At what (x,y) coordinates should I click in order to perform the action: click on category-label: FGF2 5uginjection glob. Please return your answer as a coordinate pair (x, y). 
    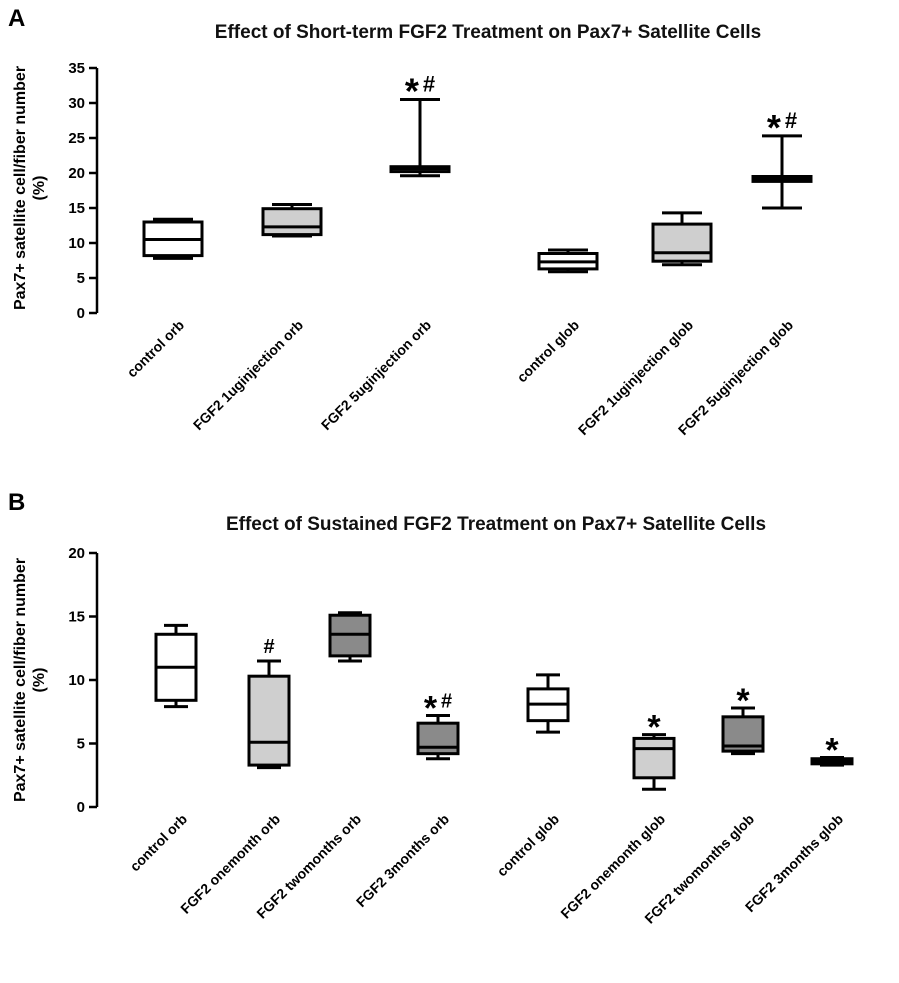
    Looking at the image, I should click on (735, 377).